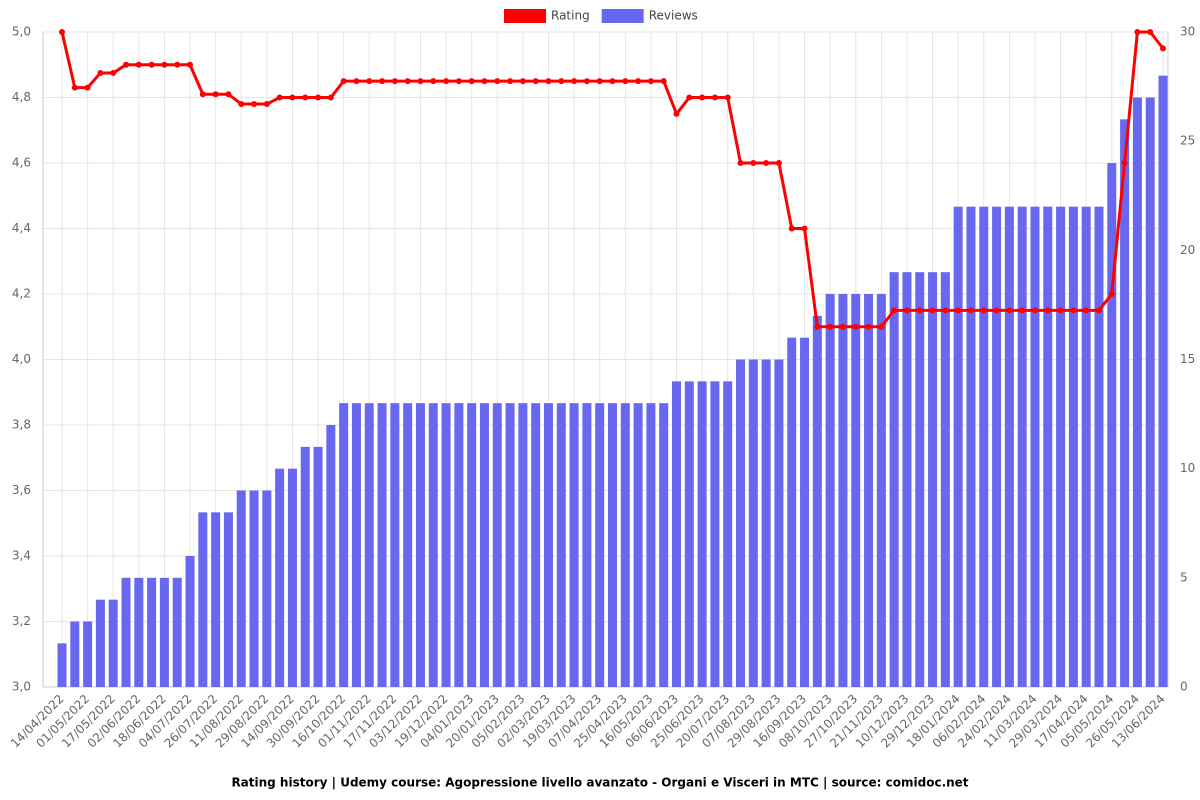 The image size is (1200, 800). I want to click on y2-tick-label: 30, so click(1187, 32).